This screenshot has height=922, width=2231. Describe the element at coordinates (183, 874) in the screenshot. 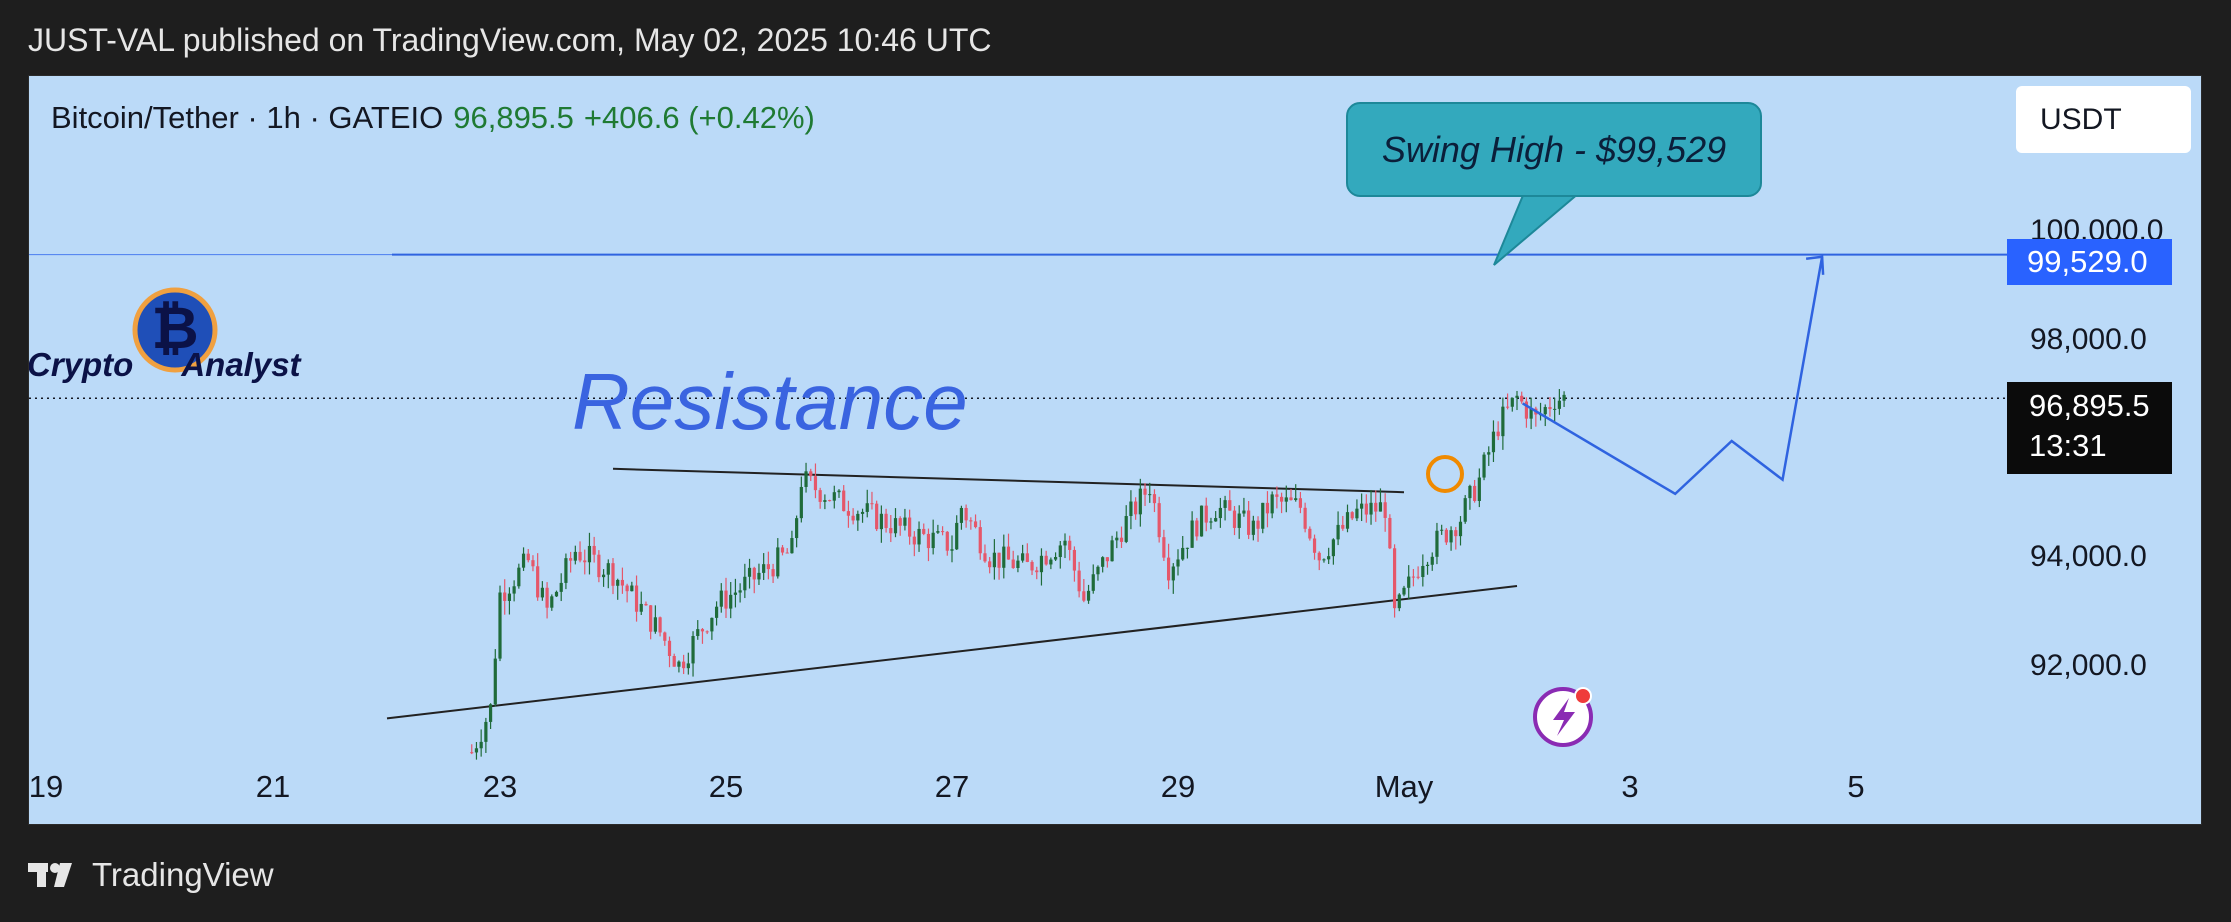

I see `tradingview-brand: TradingView` at that location.